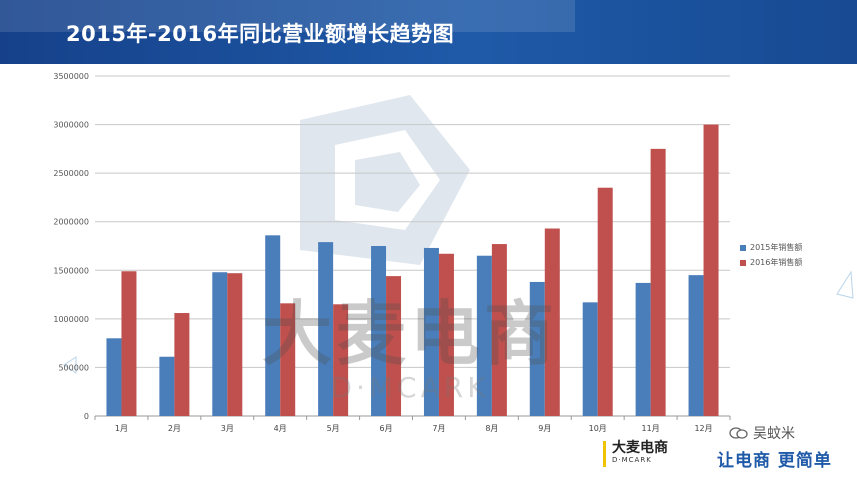 The image size is (857, 480). Describe the element at coordinates (438, 428) in the screenshot. I see `x-tick-label: 7月` at that location.